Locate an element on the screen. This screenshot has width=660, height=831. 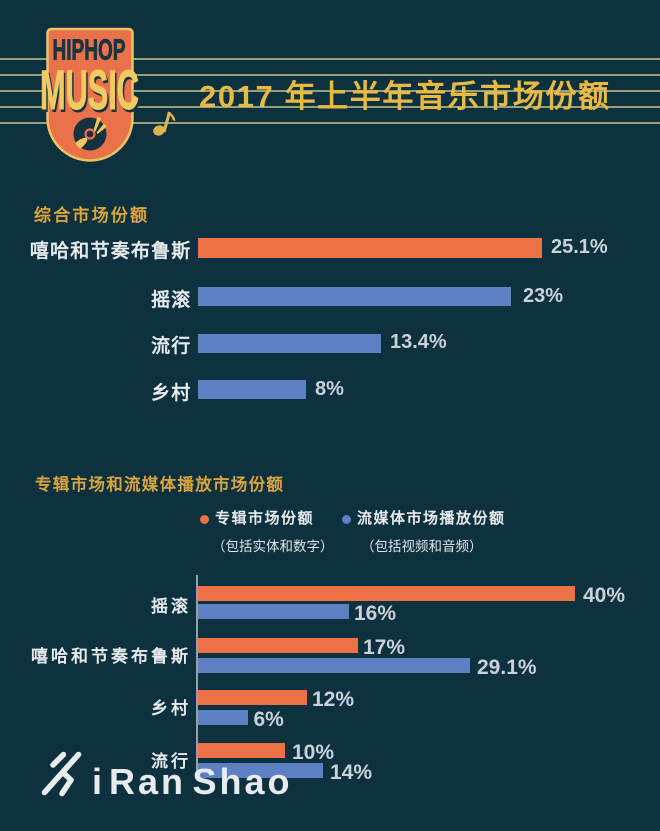
svg-text: Shao is located at coordinates (243, 781).